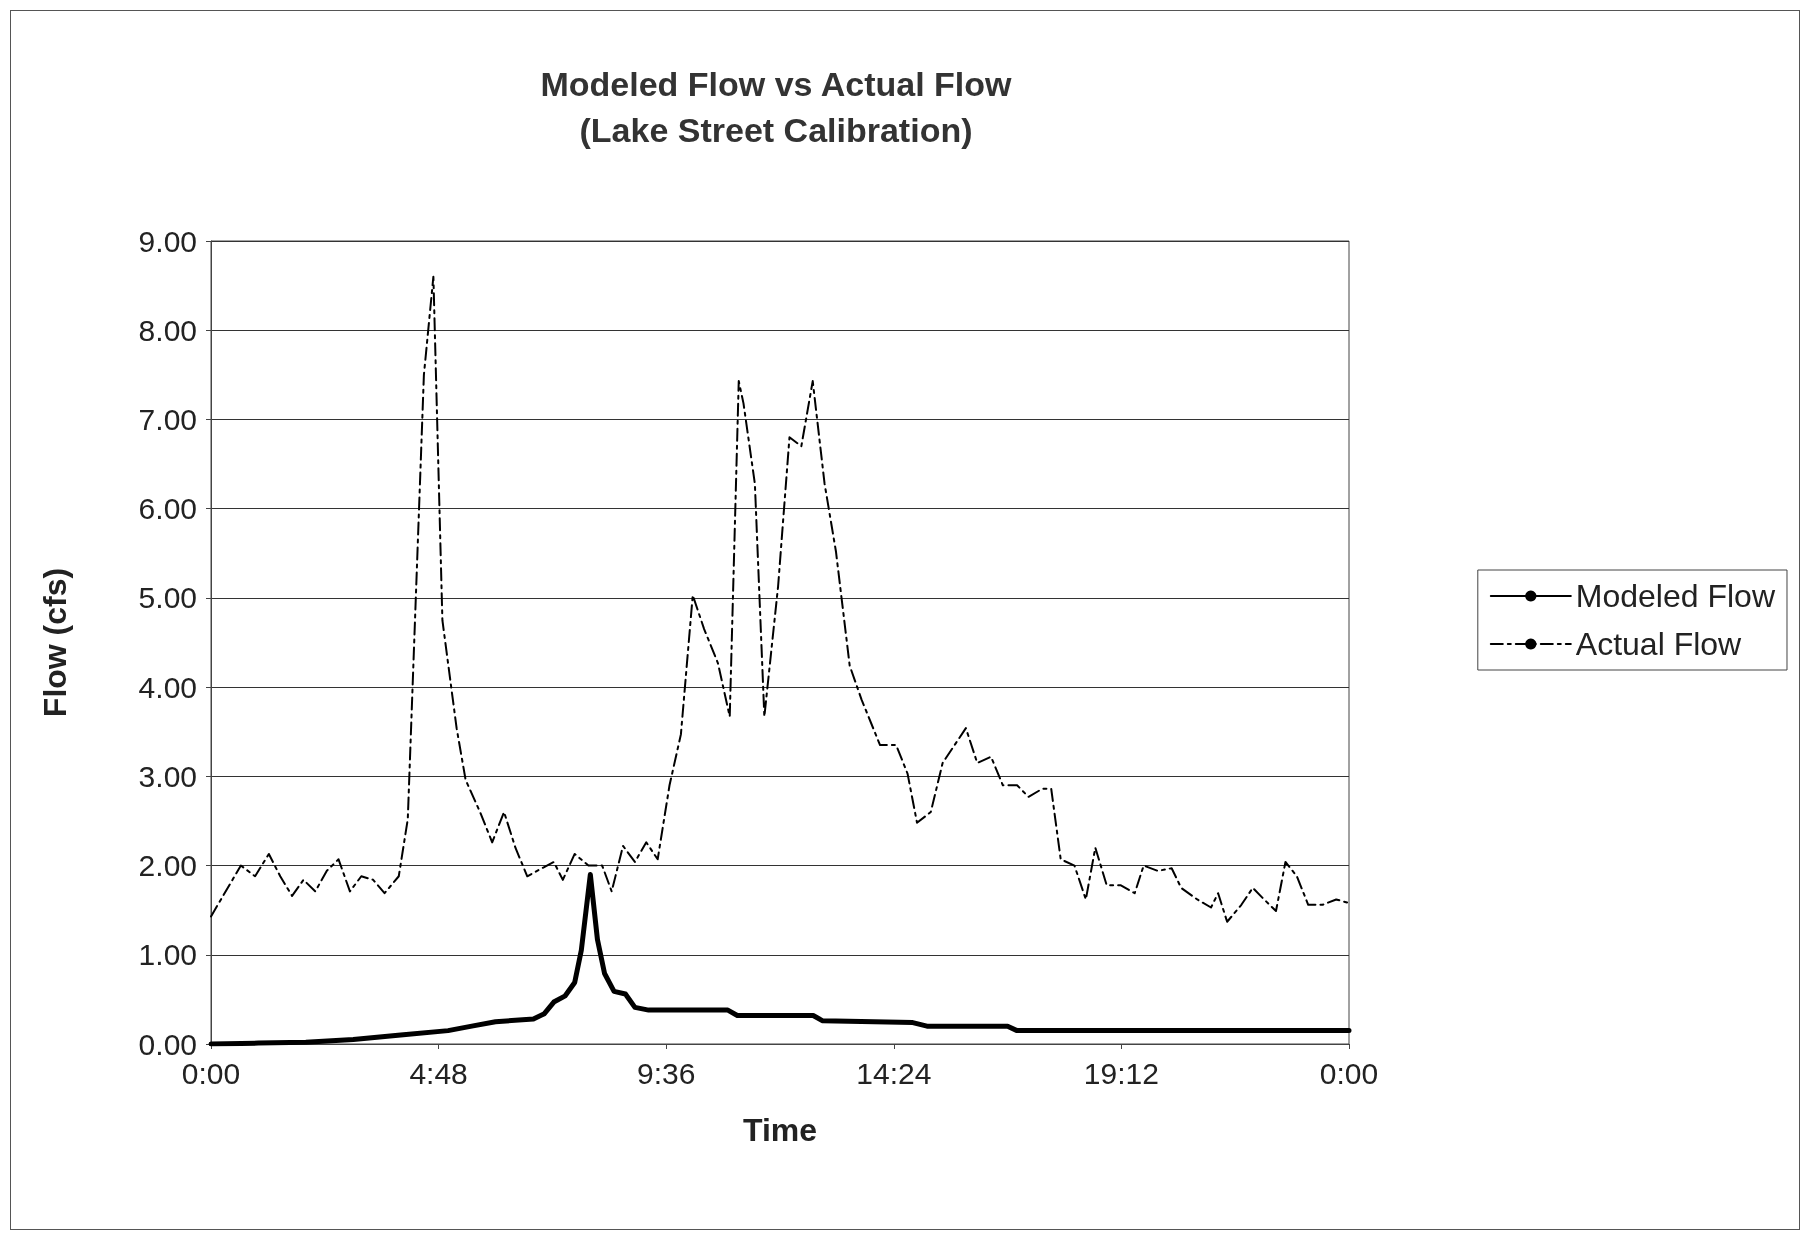 The height and width of the screenshot is (1242, 1812). I want to click on y-tick-label: 1.00, so click(167, 955).